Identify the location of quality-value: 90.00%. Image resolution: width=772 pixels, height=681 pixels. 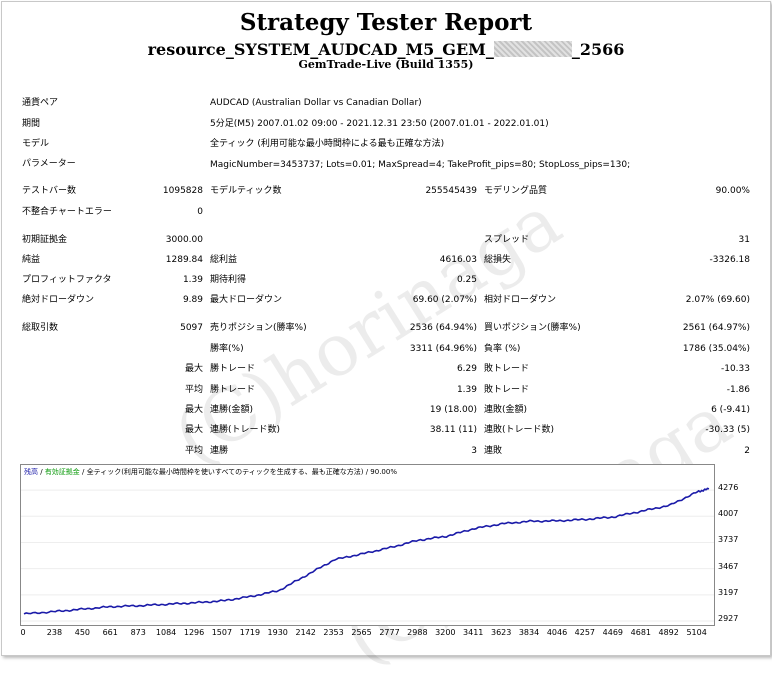
(732, 191).